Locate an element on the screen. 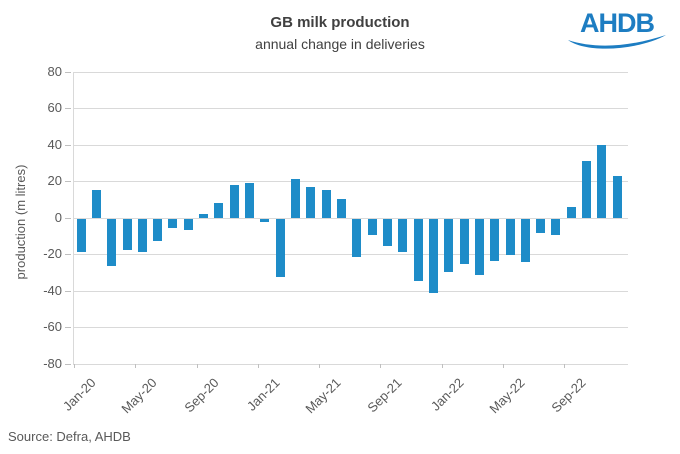 The image size is (680, 454). y-tick-label-60: 60 is located at coordinates (54, 108).